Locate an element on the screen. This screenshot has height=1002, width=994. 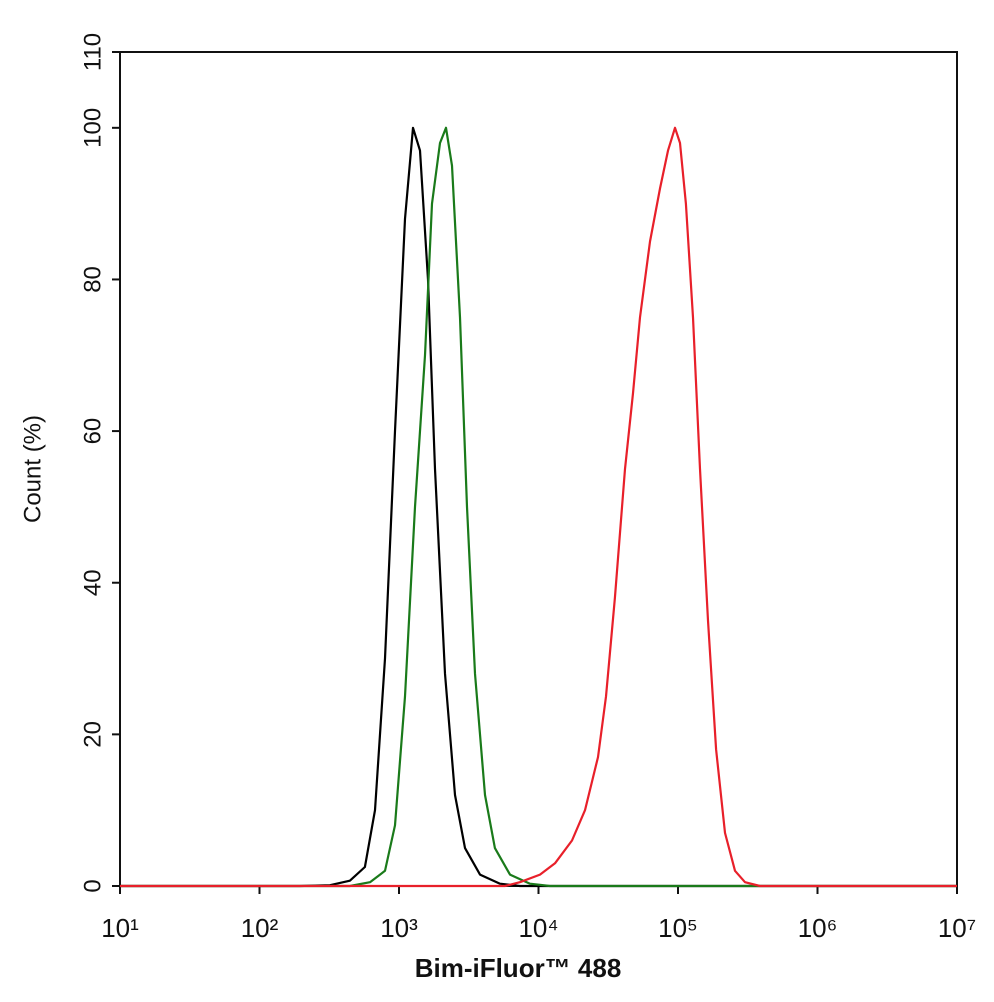
x-axis-label: Bim-iFluor™ 488 is located at coordinates (518, 968).